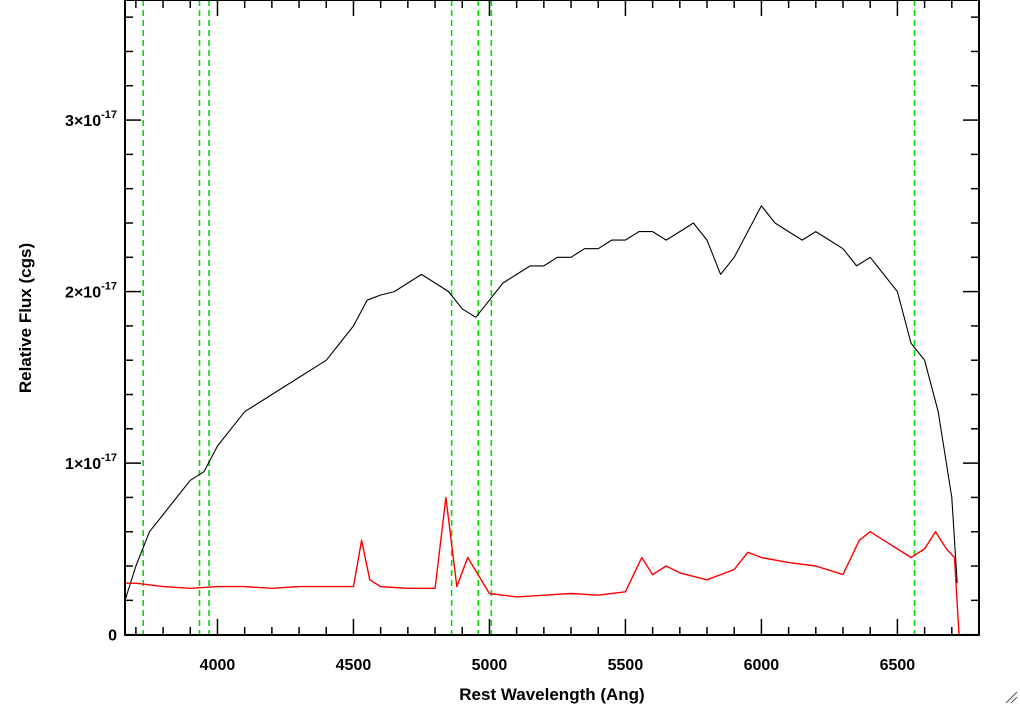 The width and height of the screenshot is (1020, 706). Describe the element at coordinates (626, 665) in the screenshot. I see `x-tick-label: 5500` at that location.